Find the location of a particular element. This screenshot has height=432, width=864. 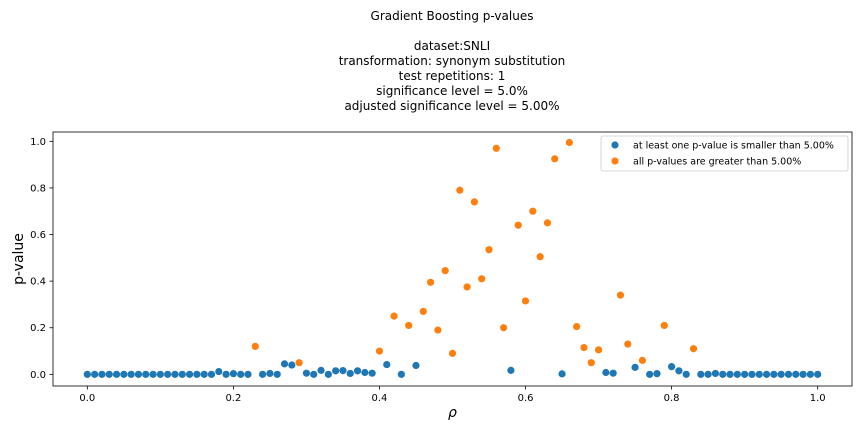

x-tick-label: 0.2 is located at coordinates (233, 398).